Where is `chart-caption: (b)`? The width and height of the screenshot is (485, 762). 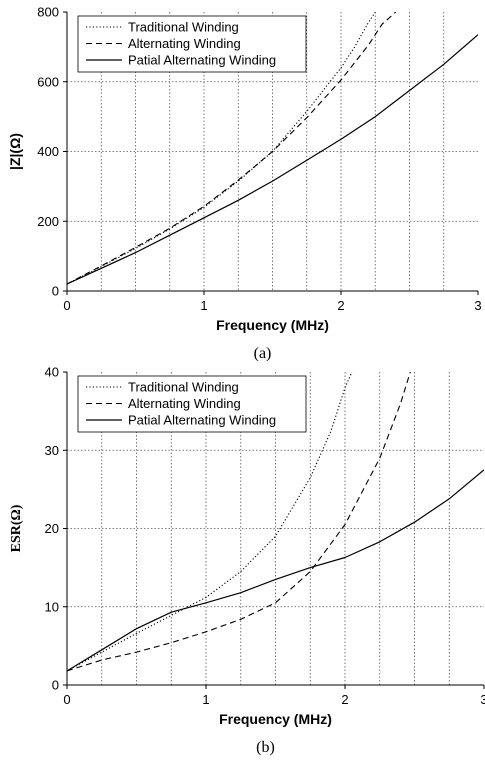
chart-caption: (b) is located at coordinates (265, 747).